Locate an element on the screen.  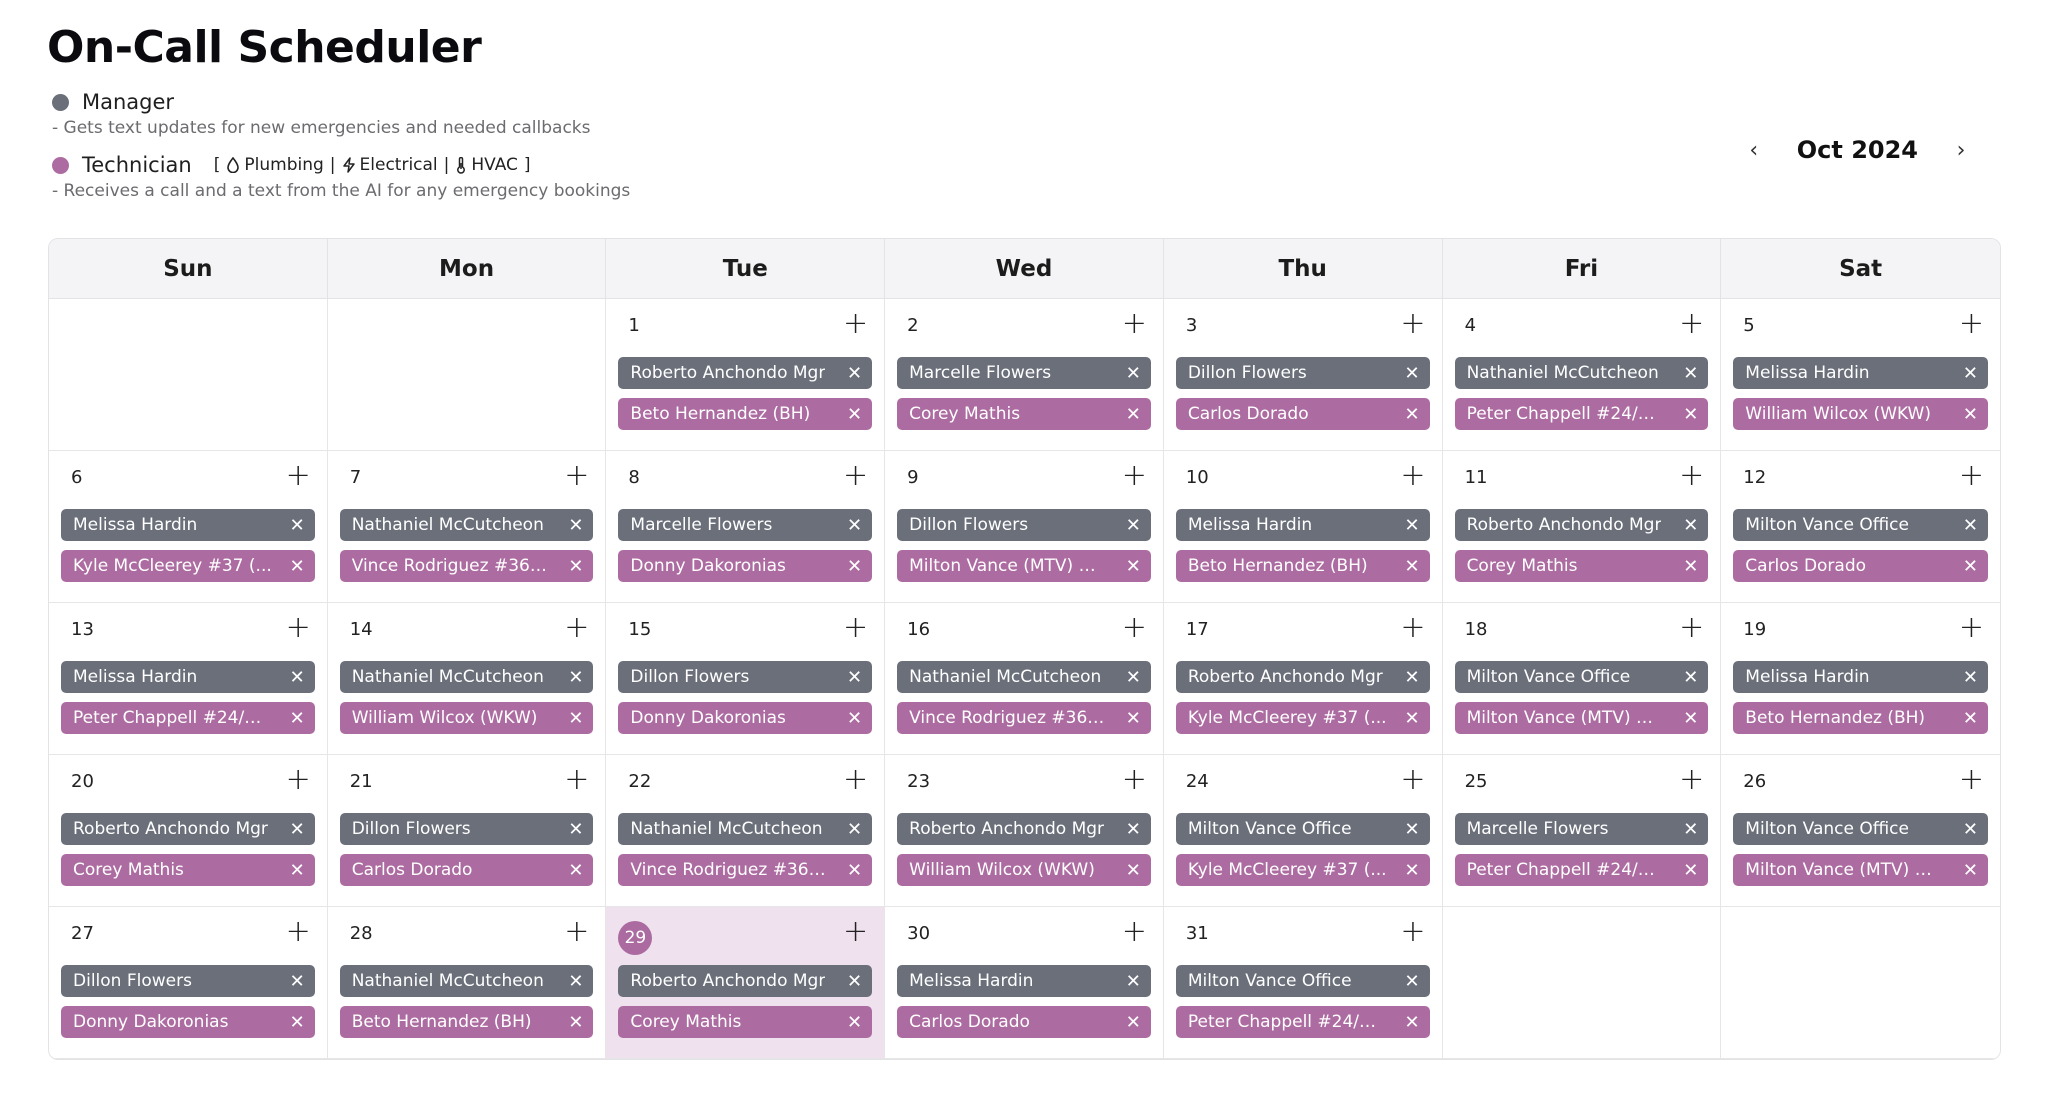
prev-month-button: ‹ is located at coordinates (1754, 150).